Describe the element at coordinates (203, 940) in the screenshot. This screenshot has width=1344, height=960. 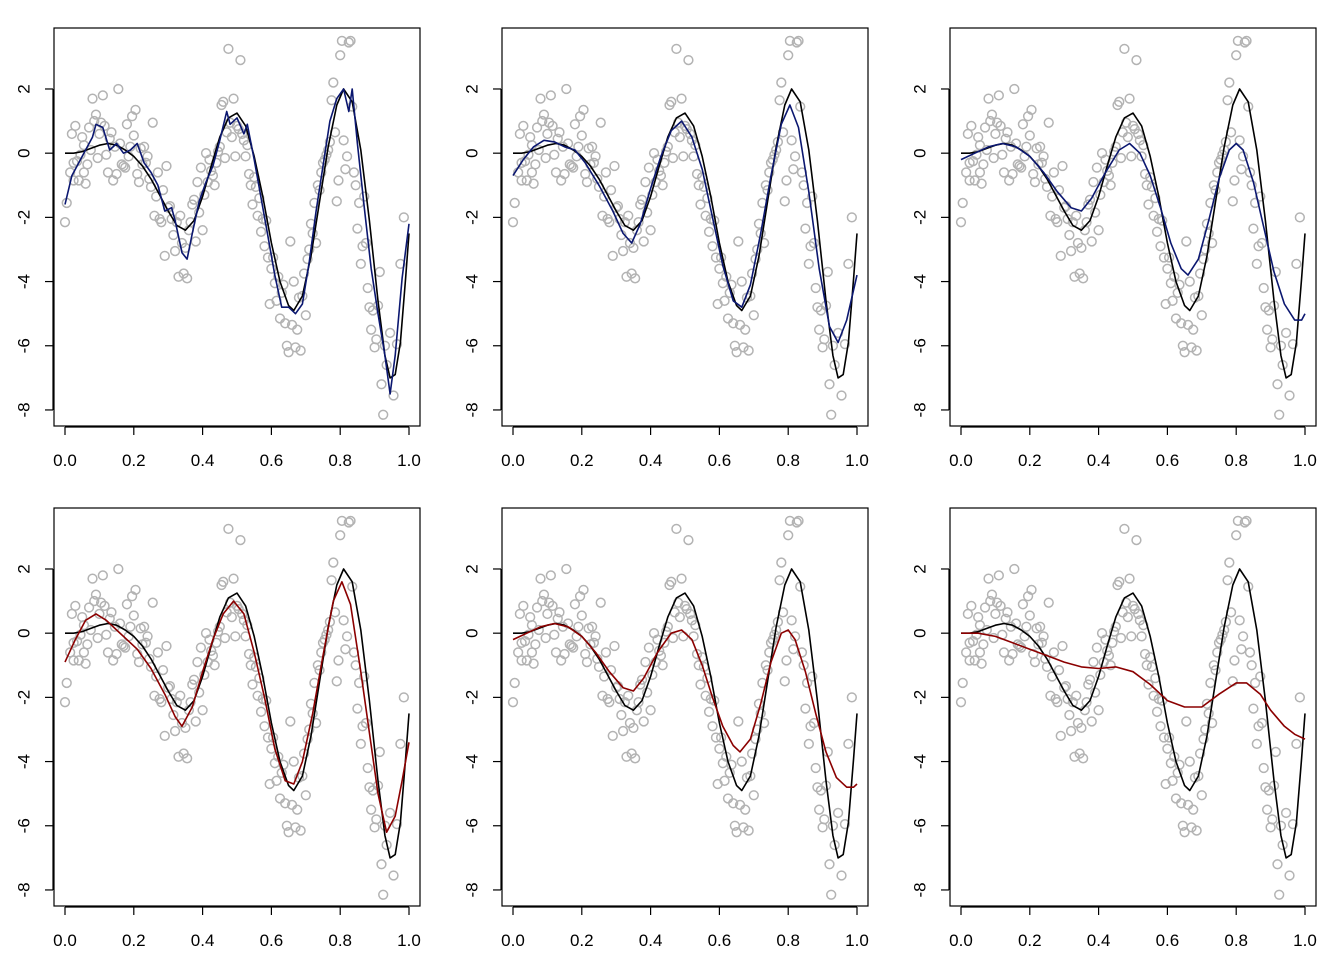
I see `x-tick-label: 0.4` at that location.